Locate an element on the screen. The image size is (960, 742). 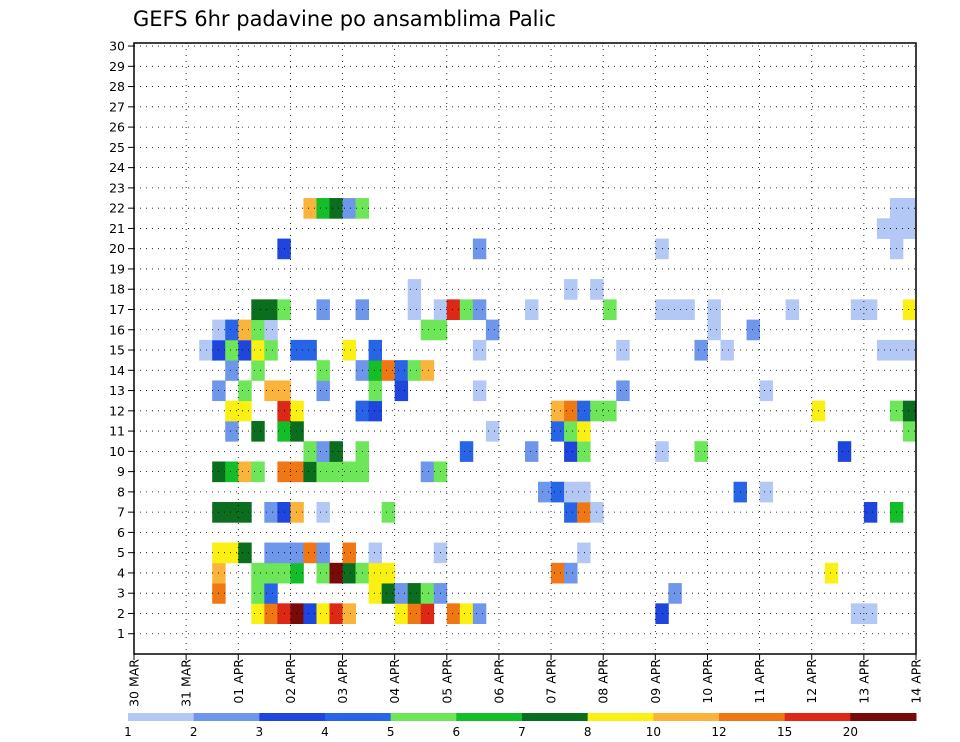
y-tick-label: 15 is located at coordinates (117, 350).